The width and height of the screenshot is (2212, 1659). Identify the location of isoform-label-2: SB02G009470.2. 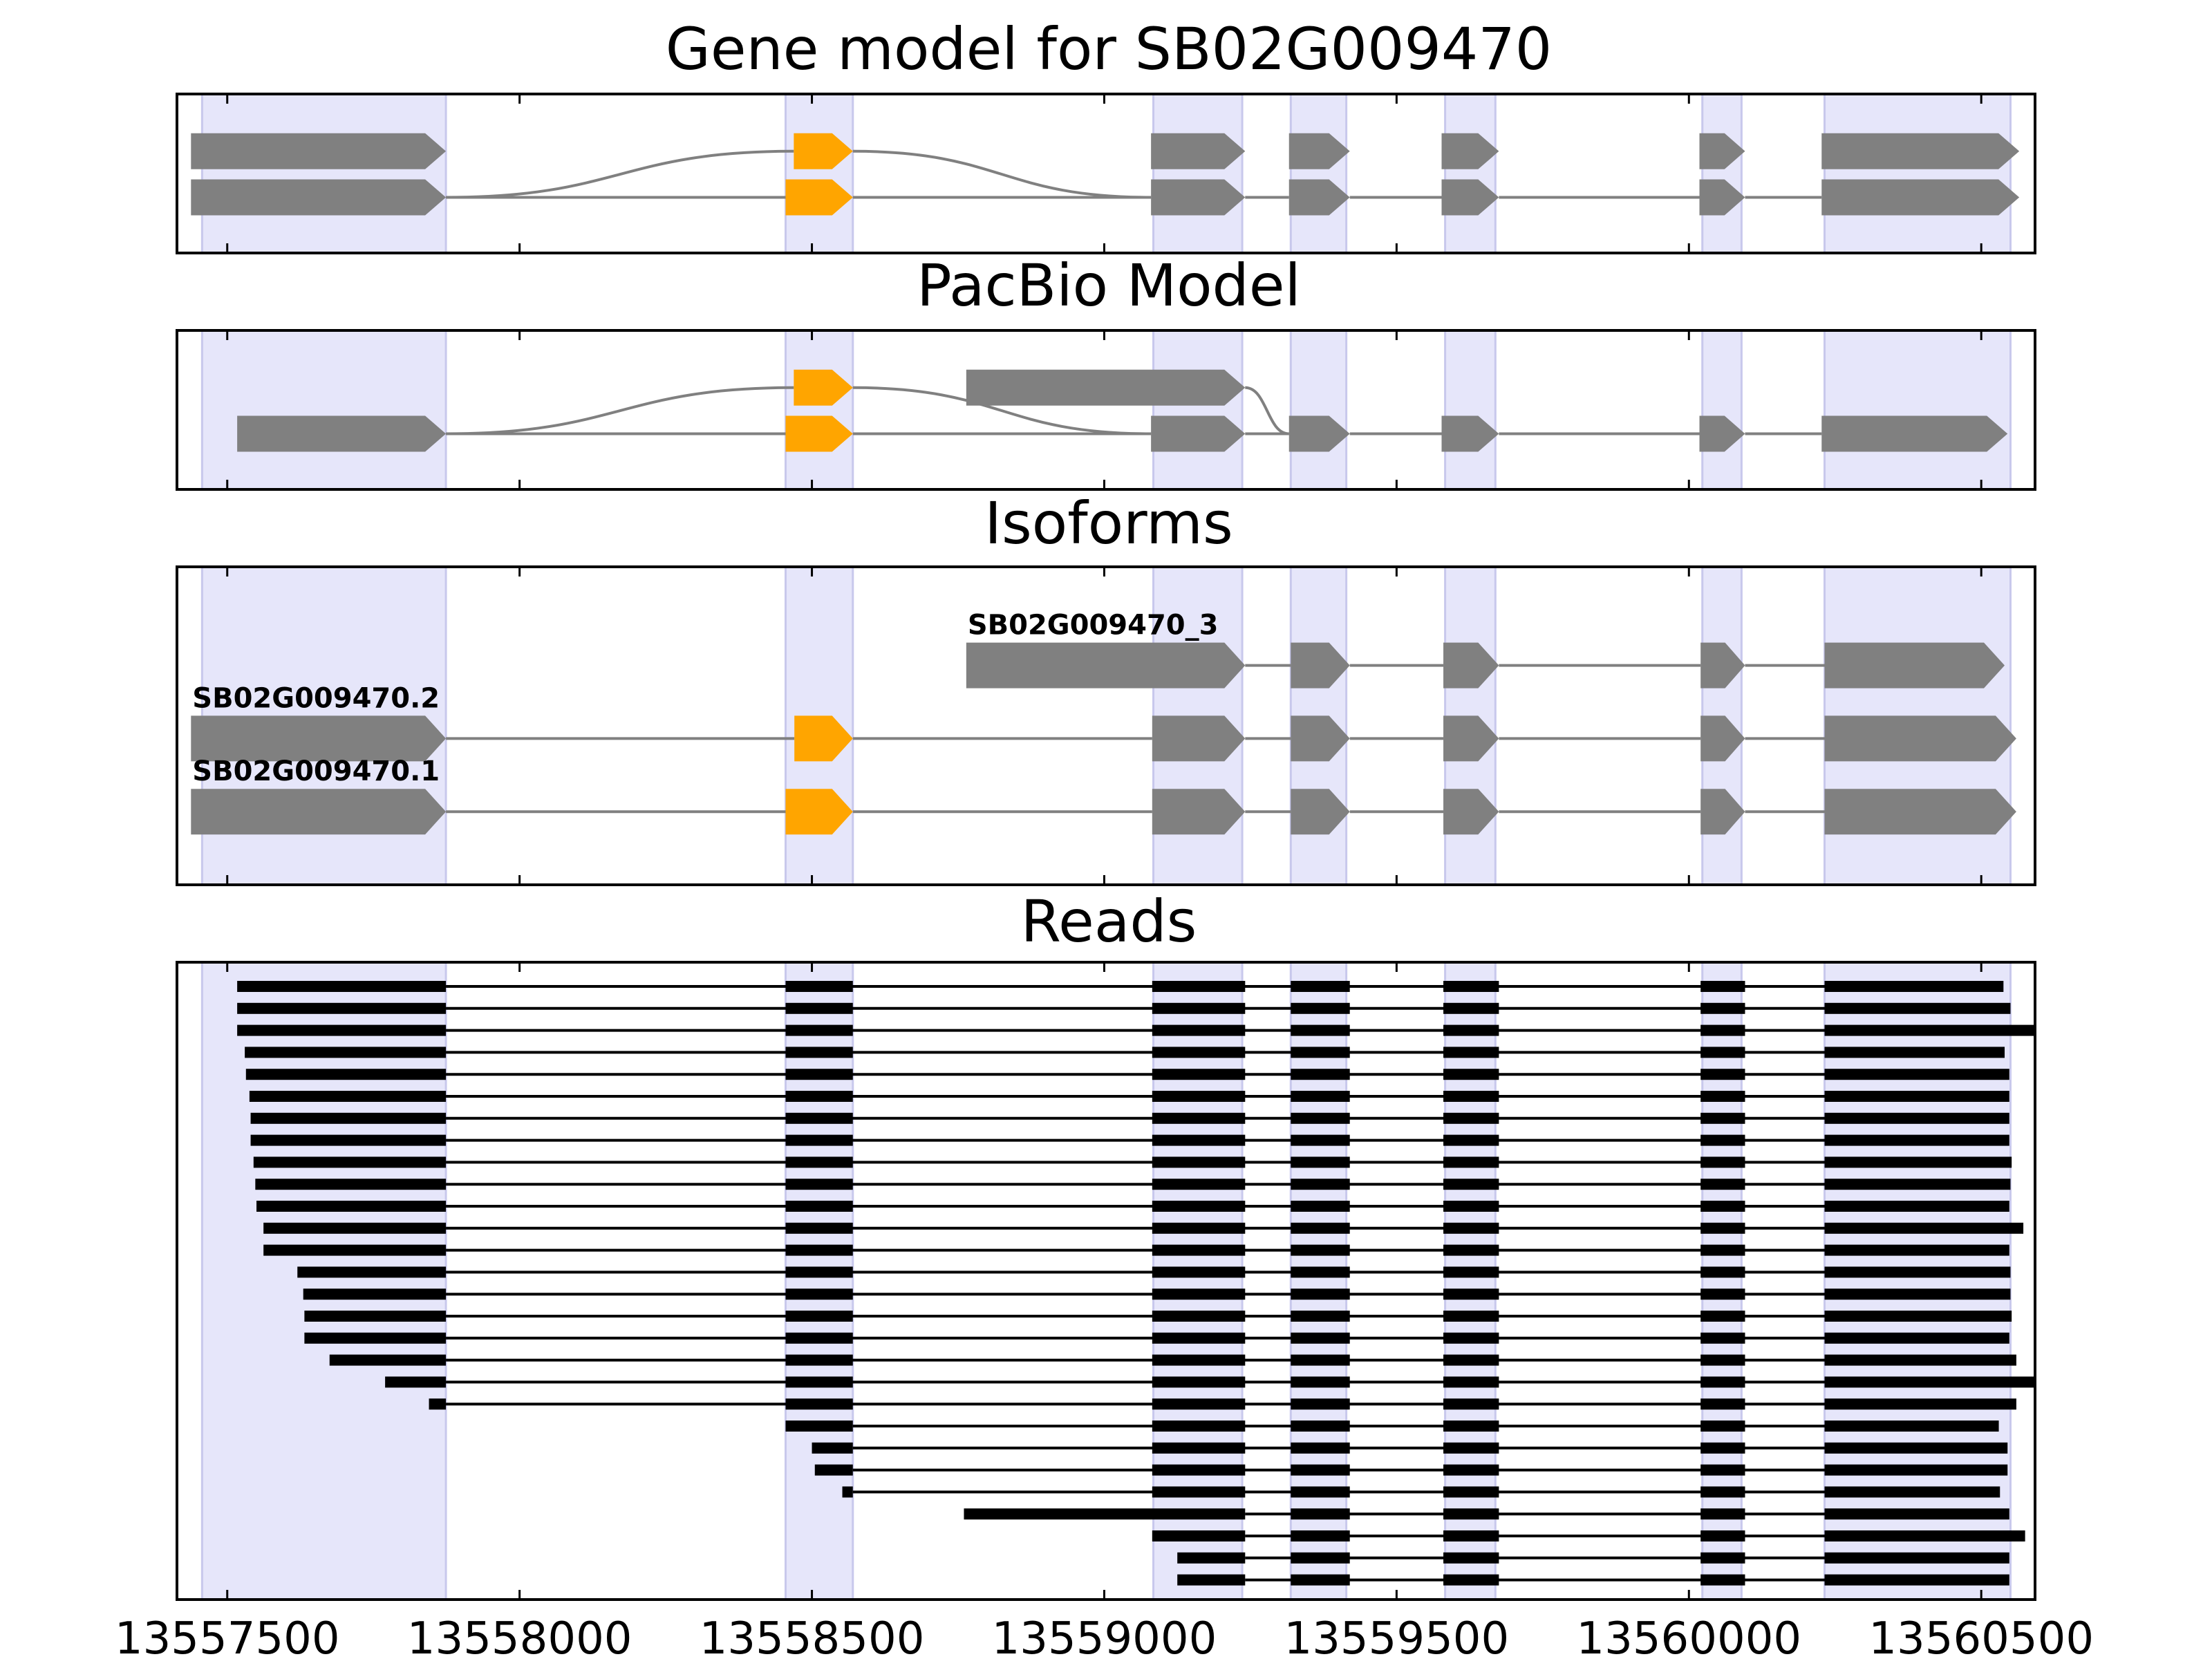
(316, 698).